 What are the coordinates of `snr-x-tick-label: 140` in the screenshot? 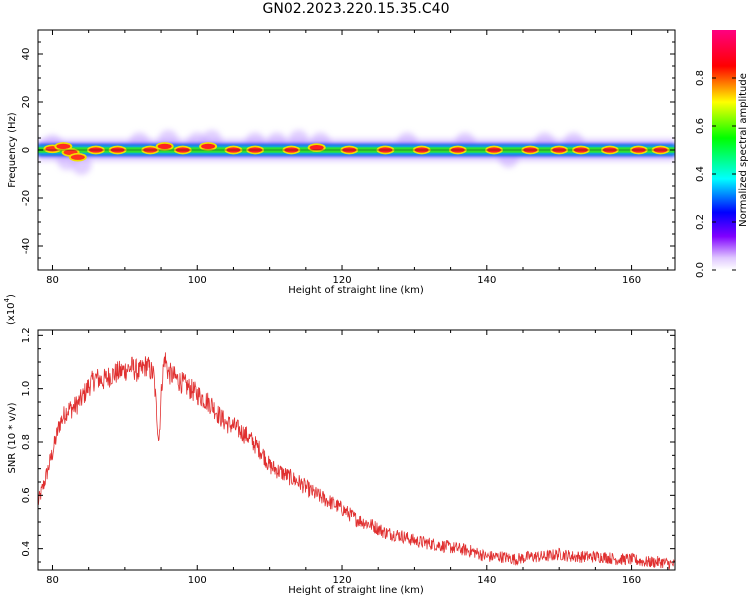 It's located at (486, 580).